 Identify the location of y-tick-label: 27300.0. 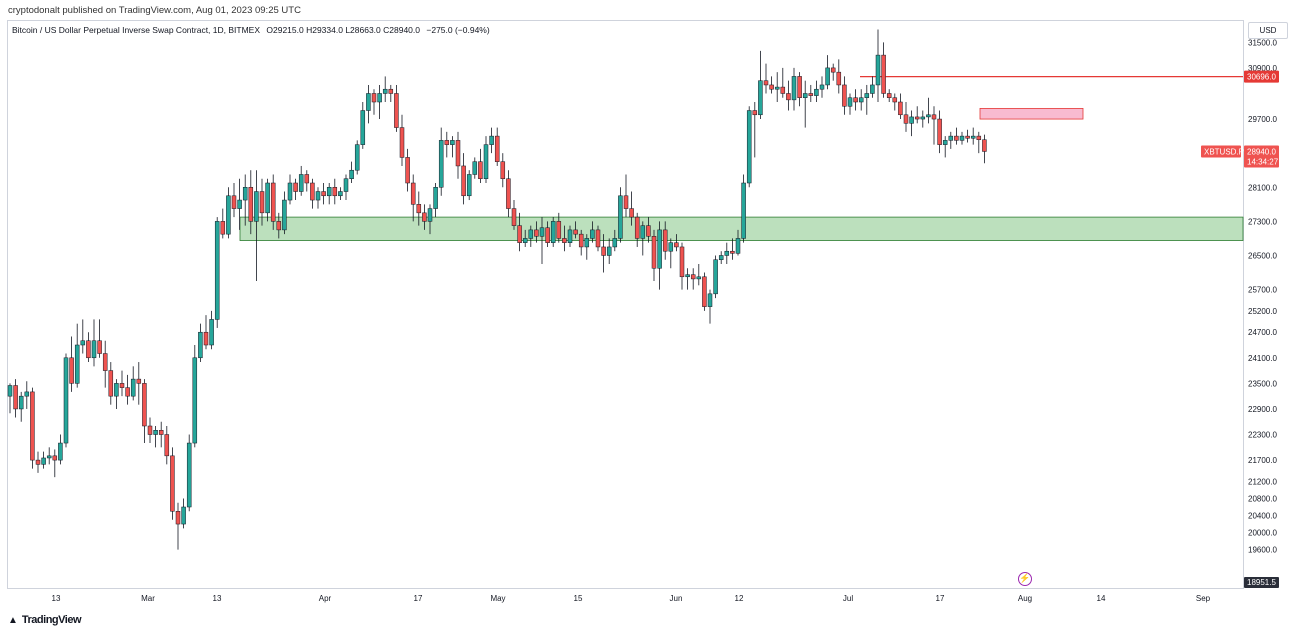
(1262, 221).